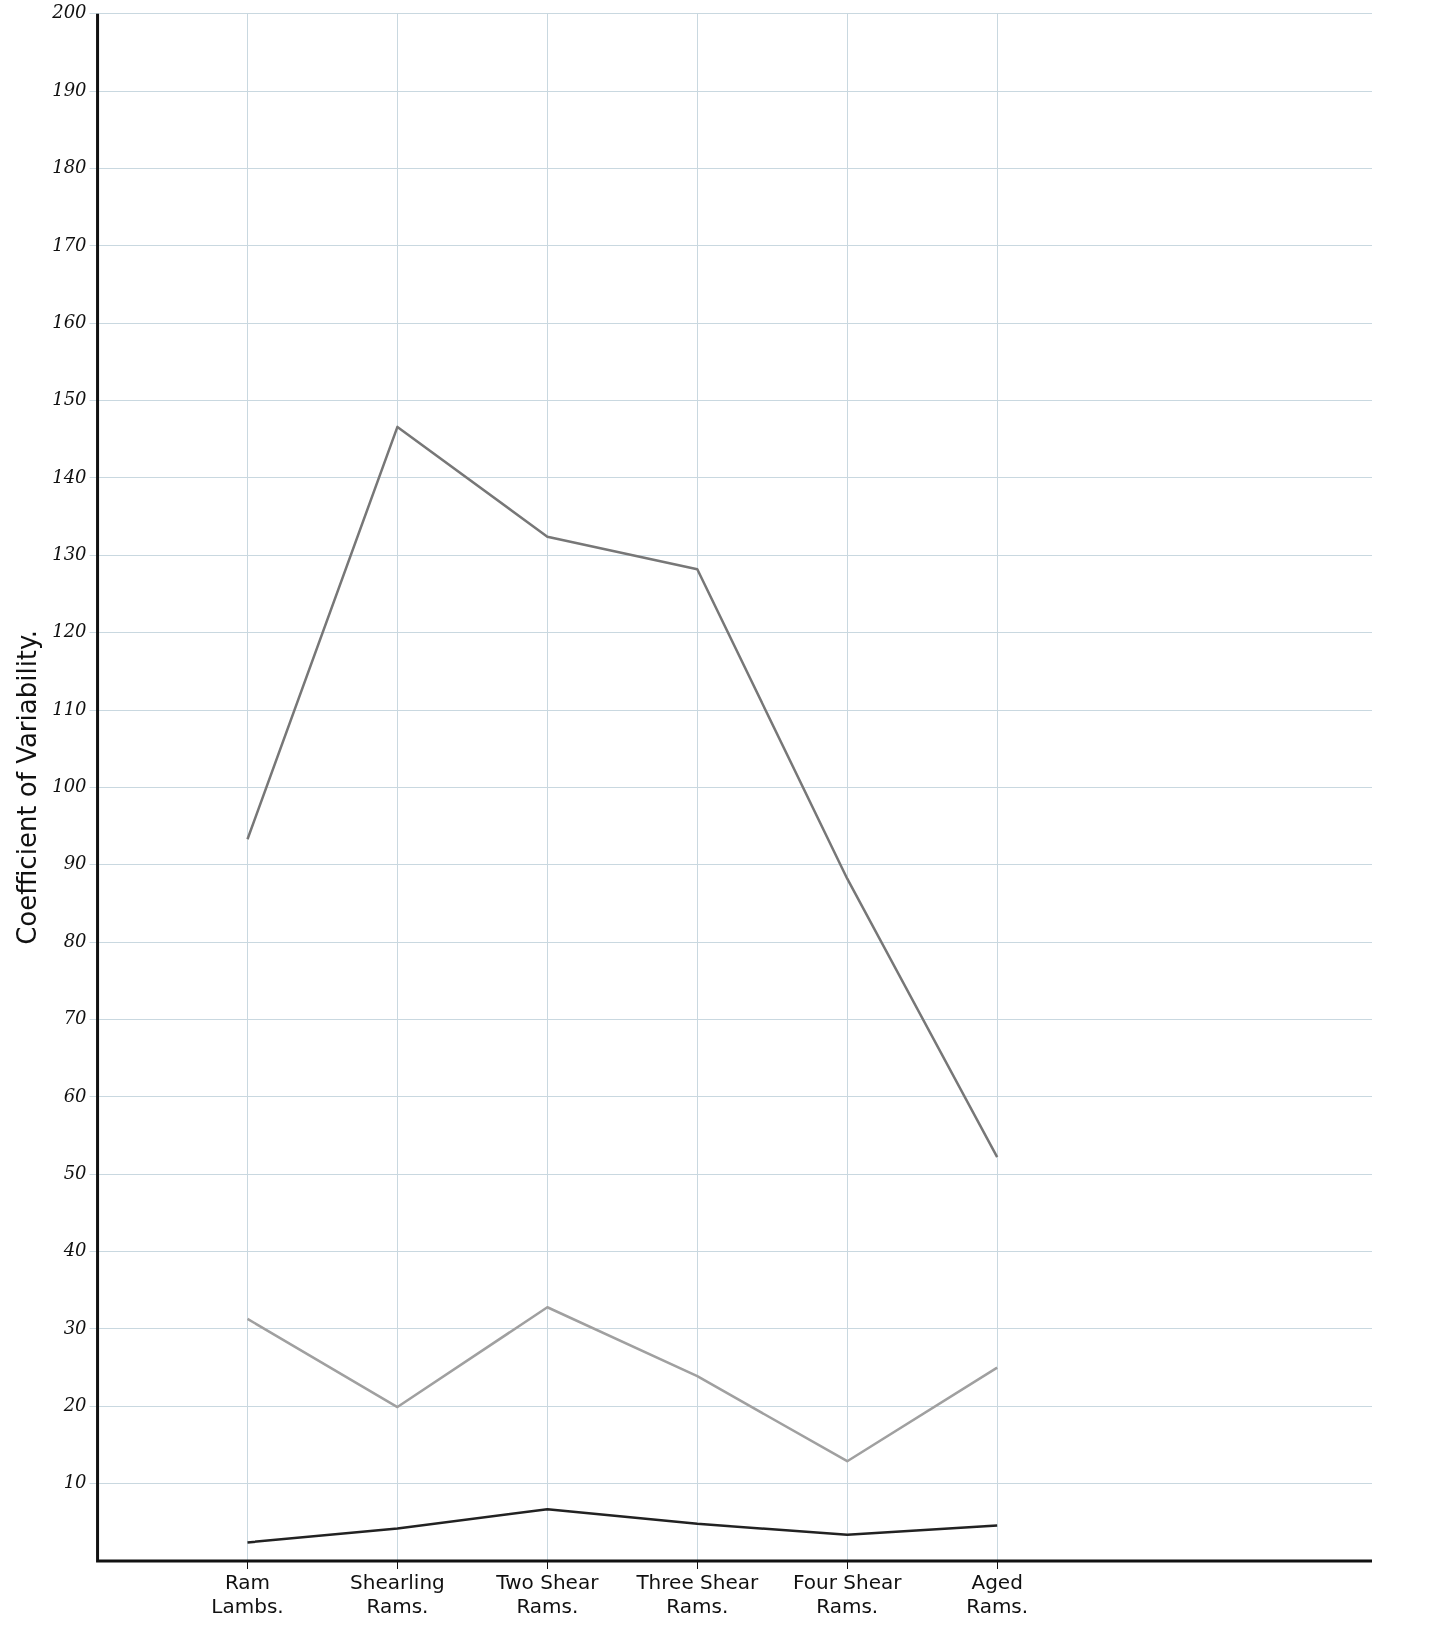  What do you see at coordinates (69, 476) in the screenshot?
I see `y-tick-label: 140` at bounding box center [69, 476].